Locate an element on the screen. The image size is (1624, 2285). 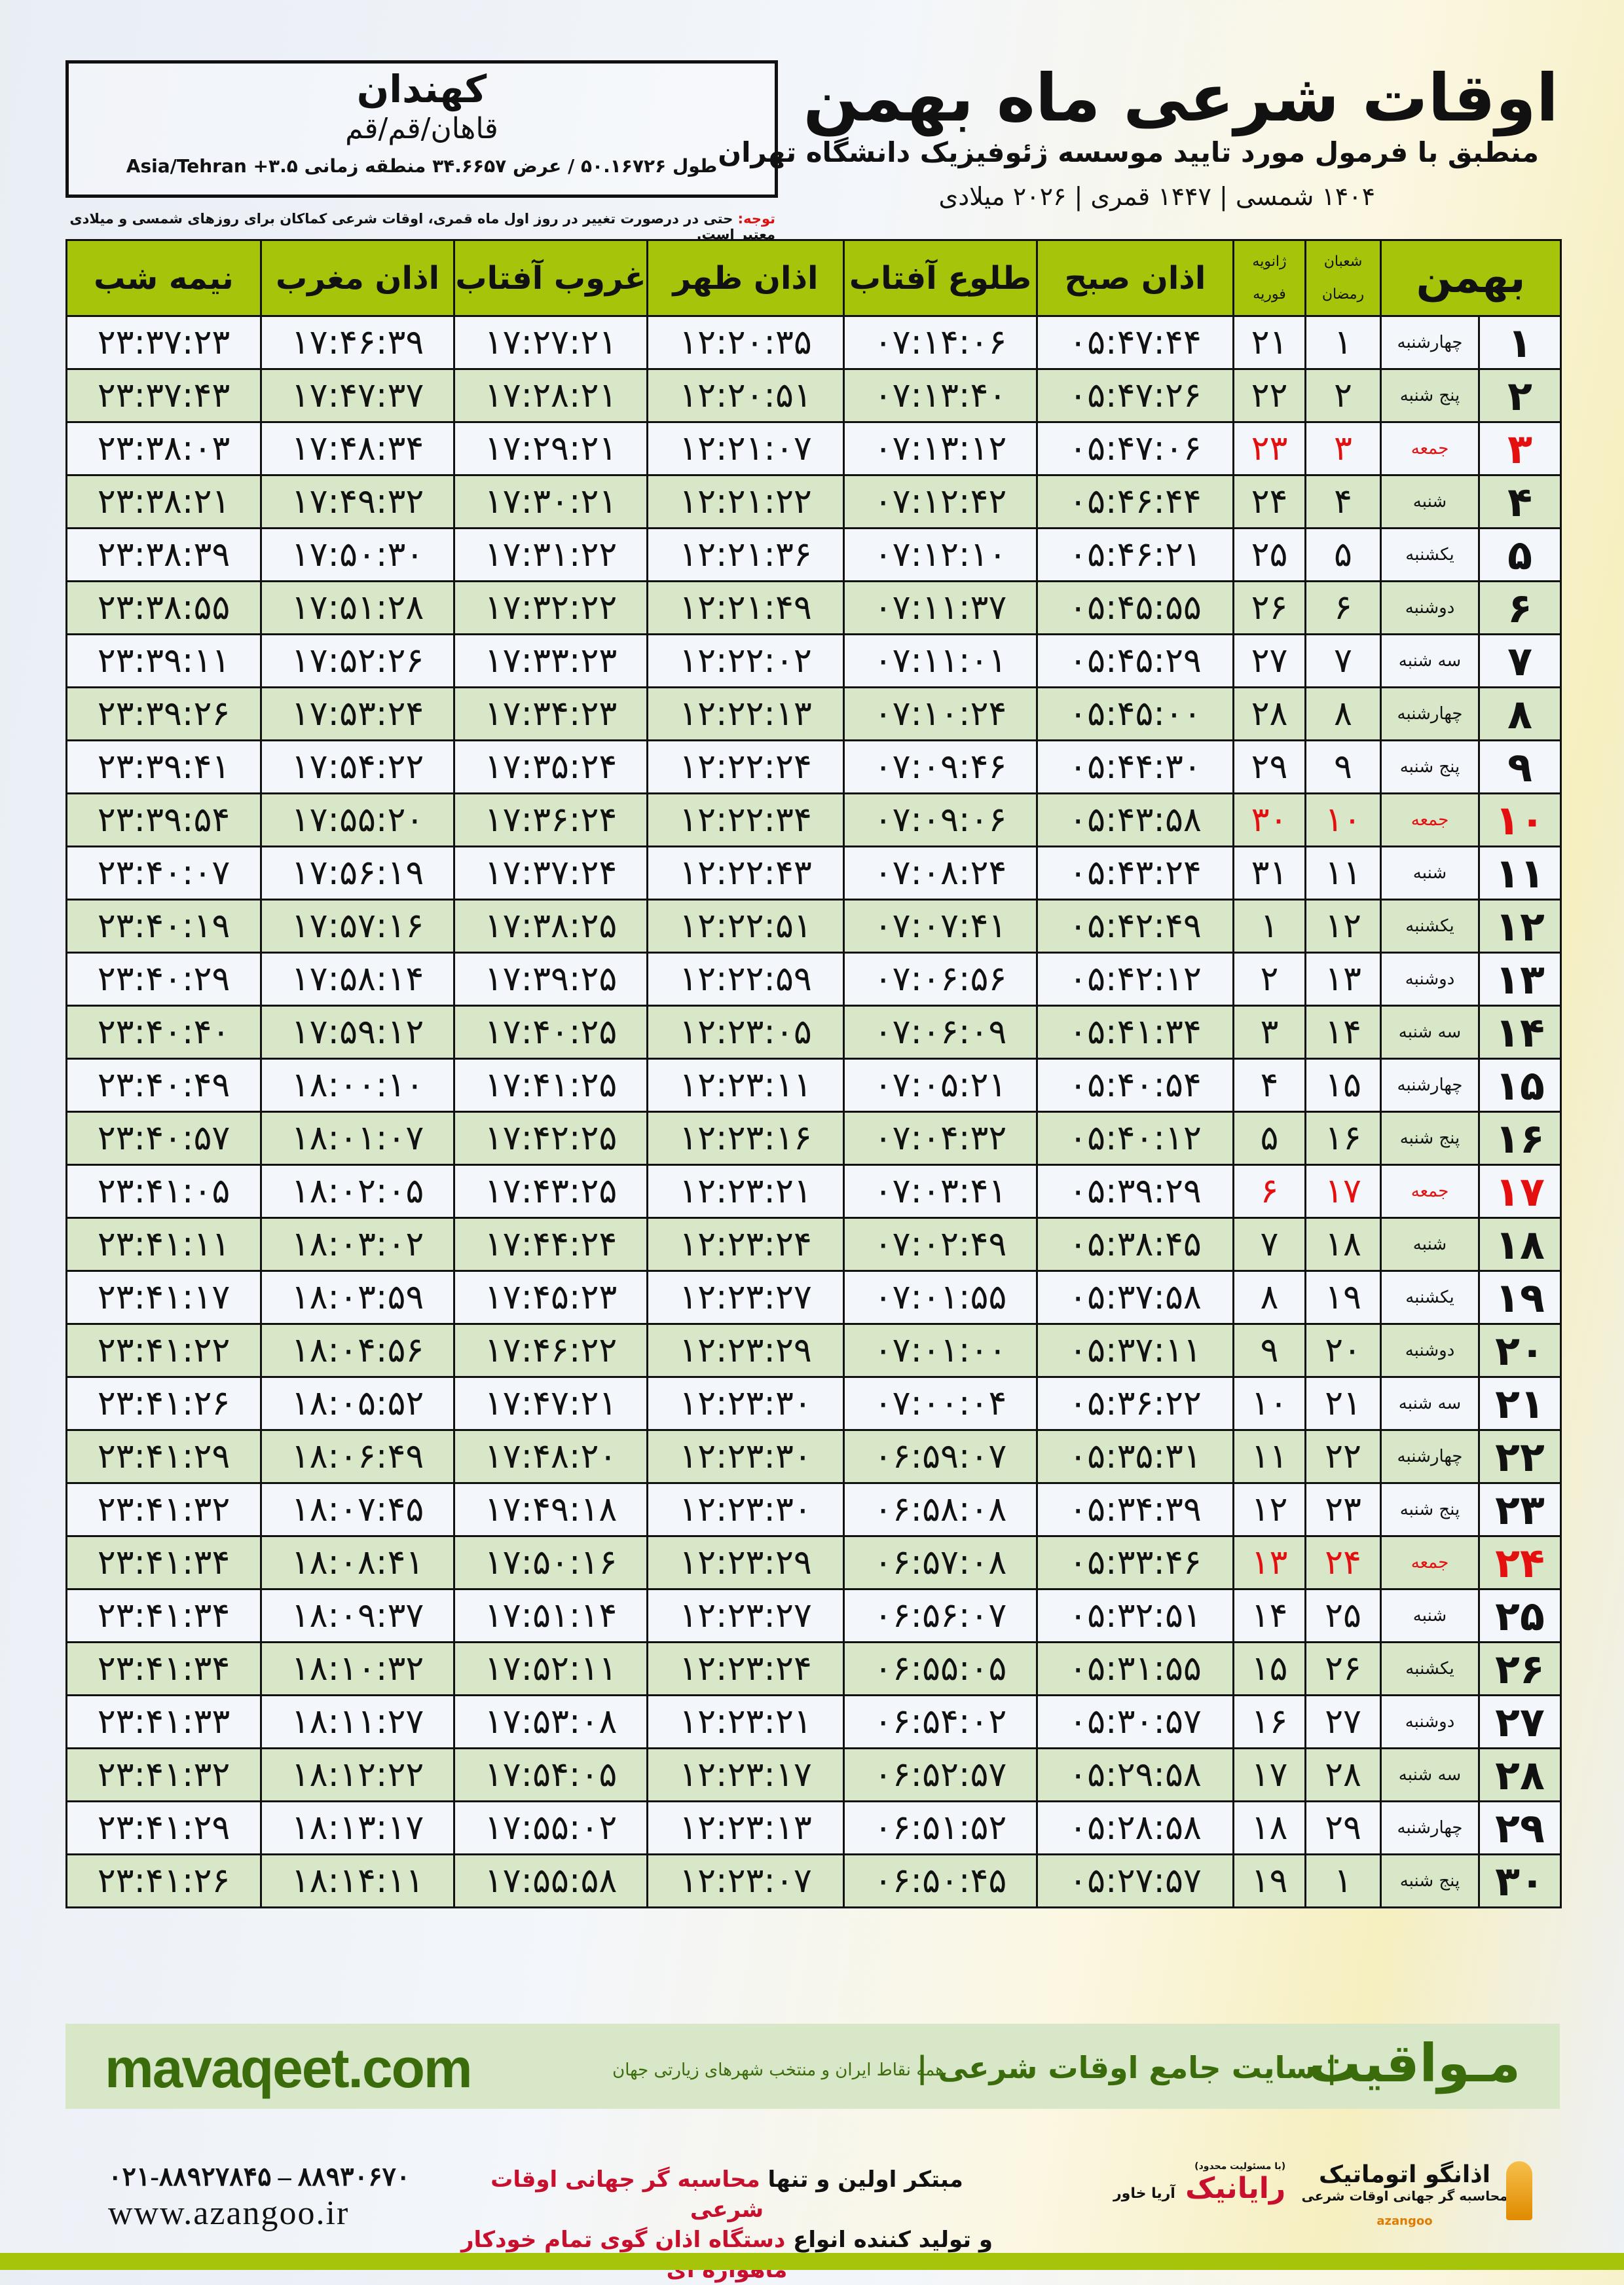
cell-day: ۱۱ is located at coordinates (1520, 873).